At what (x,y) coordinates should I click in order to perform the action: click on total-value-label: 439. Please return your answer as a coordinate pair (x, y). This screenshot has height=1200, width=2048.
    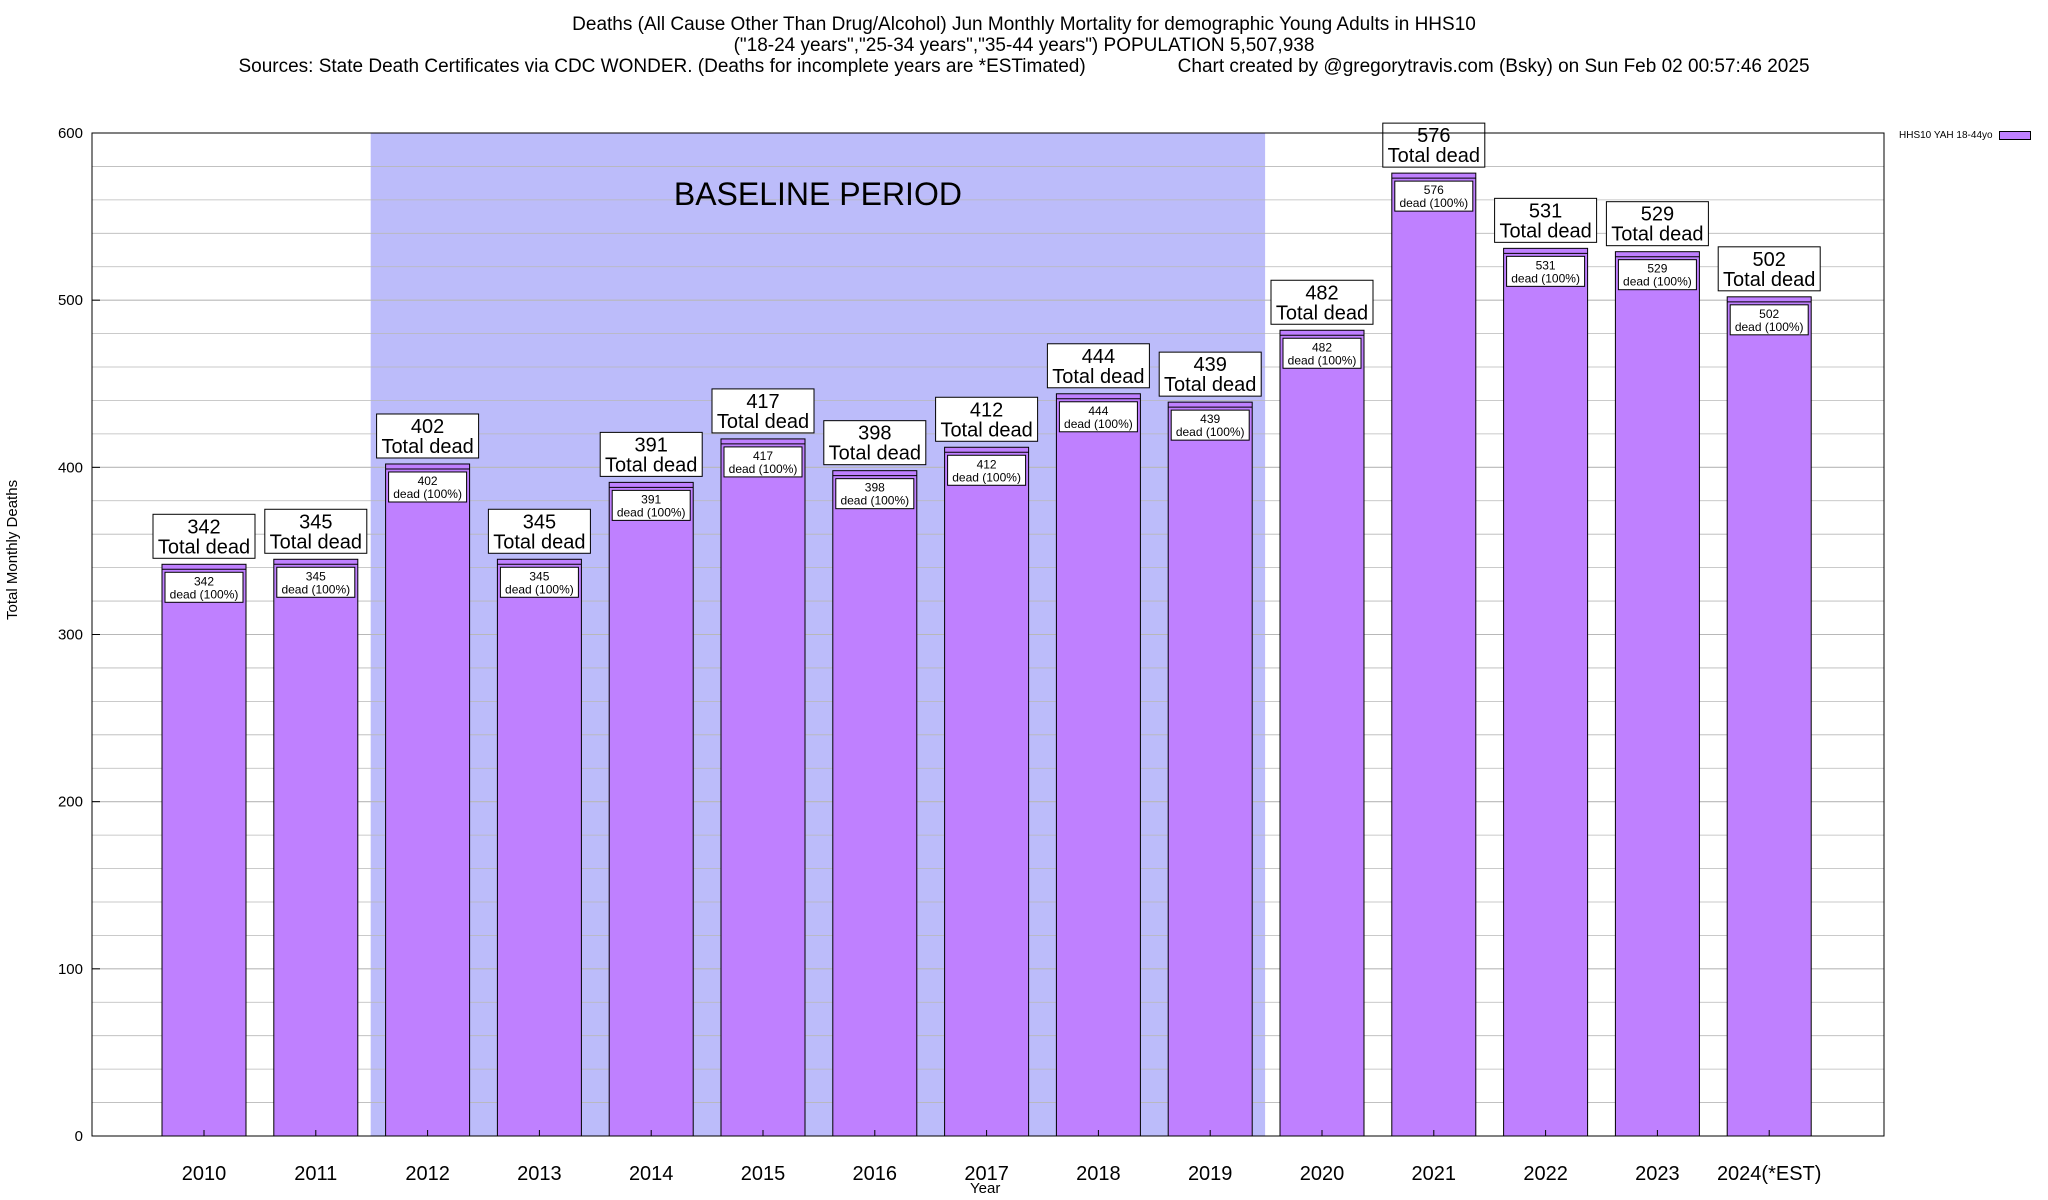
    Looking at the image, I should click on (1210, 365).